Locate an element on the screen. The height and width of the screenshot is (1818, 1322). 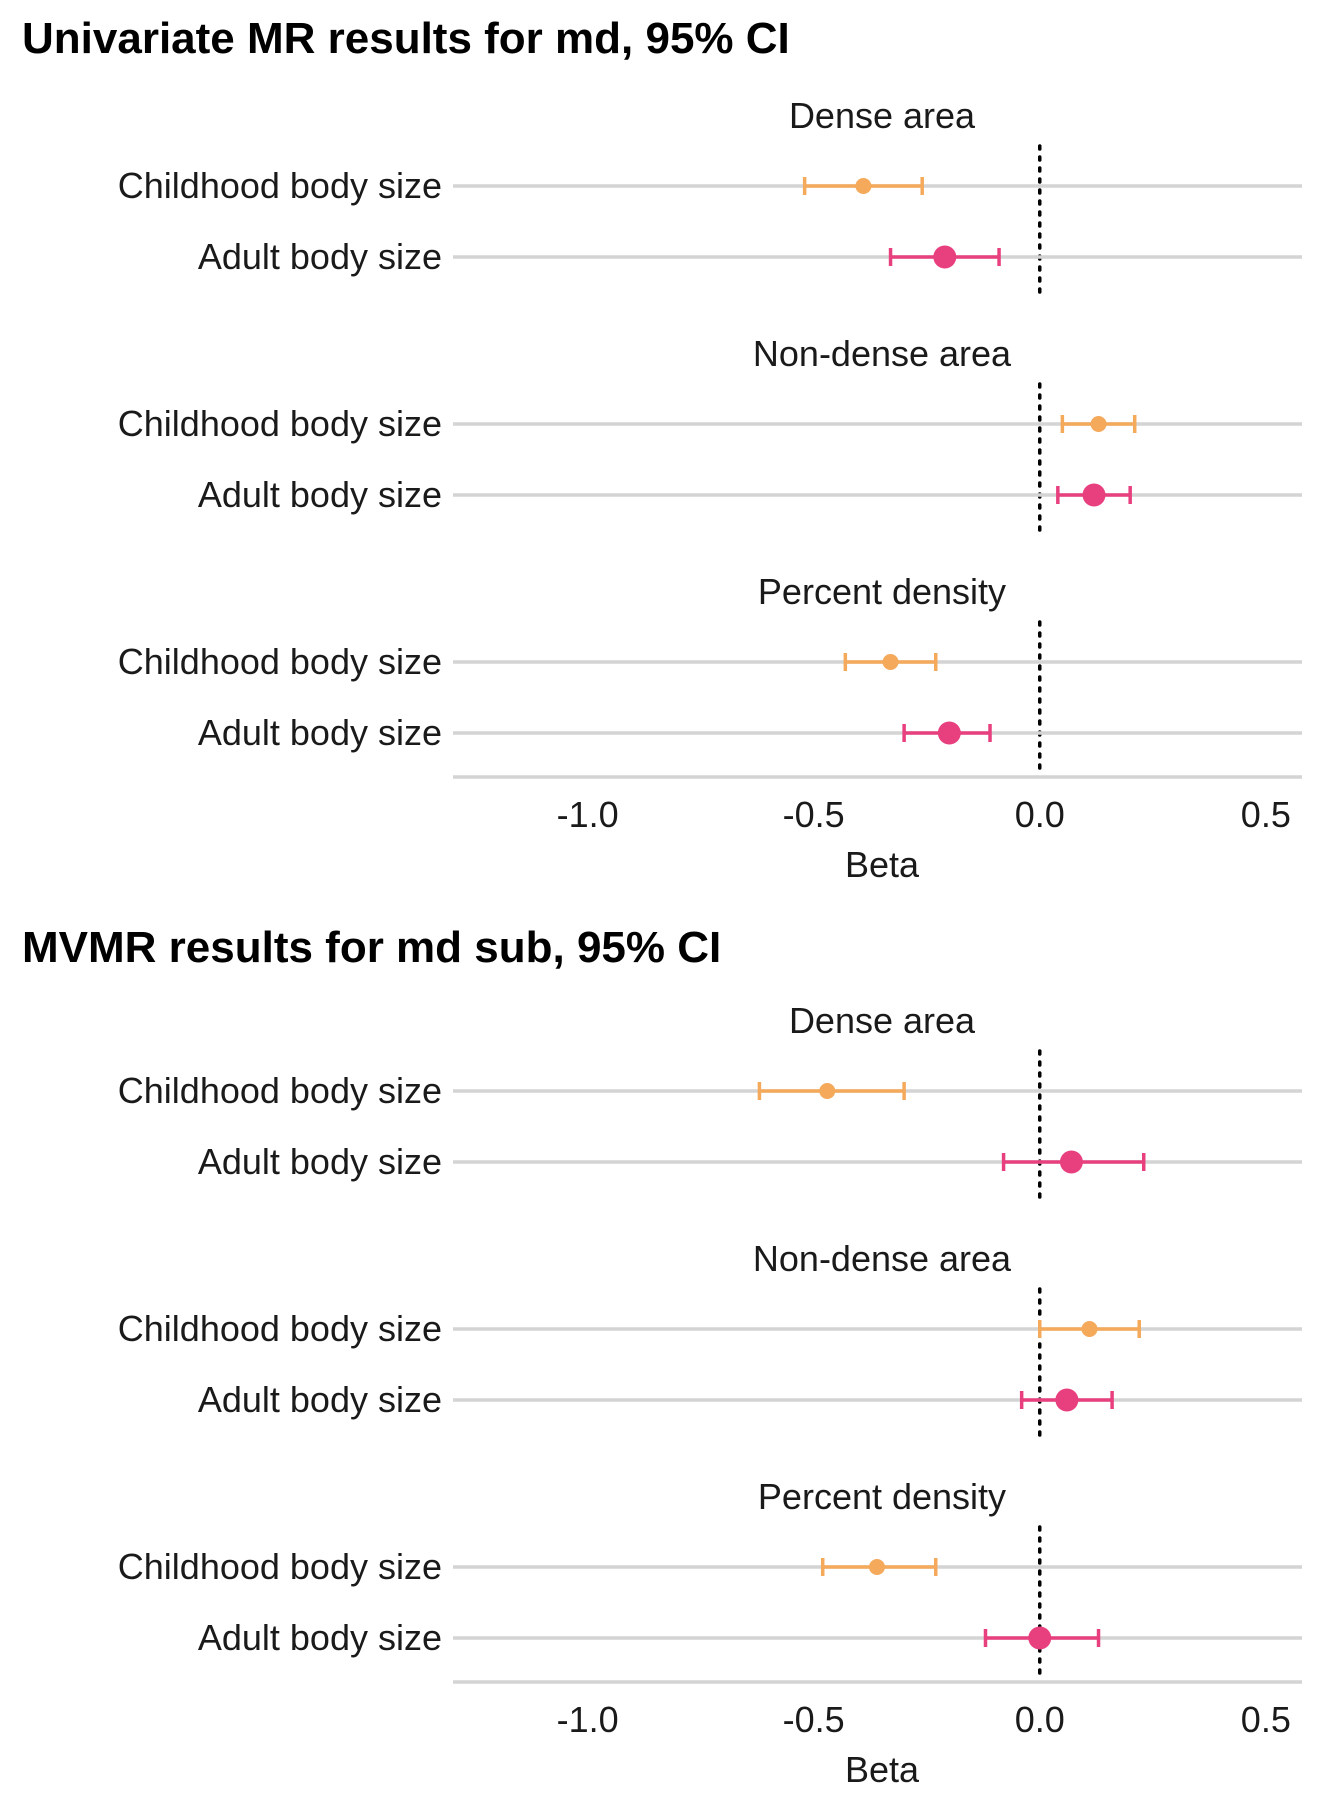
chart-title: MVMR results for md sub, 95% CI is located at coordinates (372, 947).